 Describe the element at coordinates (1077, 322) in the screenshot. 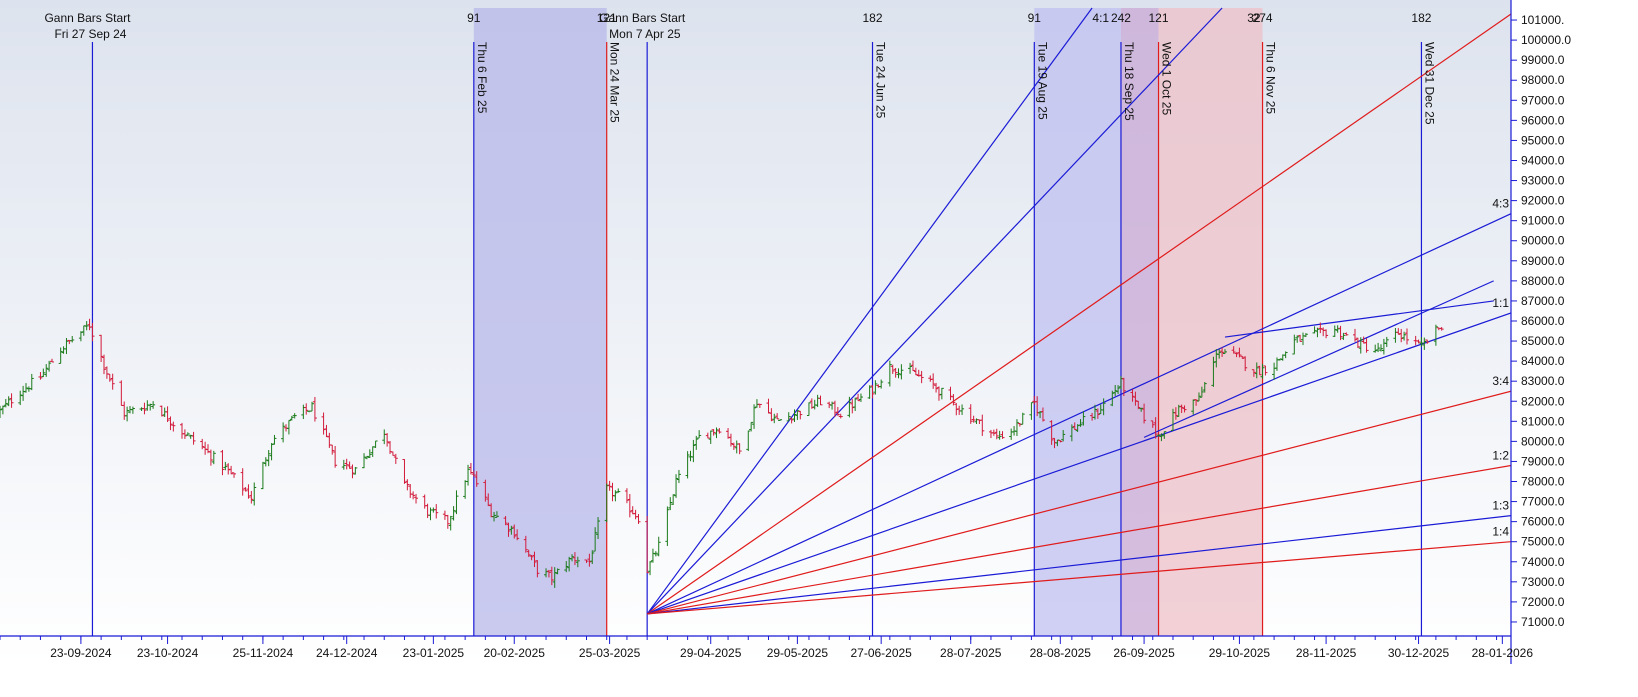

I see `shaded-time-zone` at that location.